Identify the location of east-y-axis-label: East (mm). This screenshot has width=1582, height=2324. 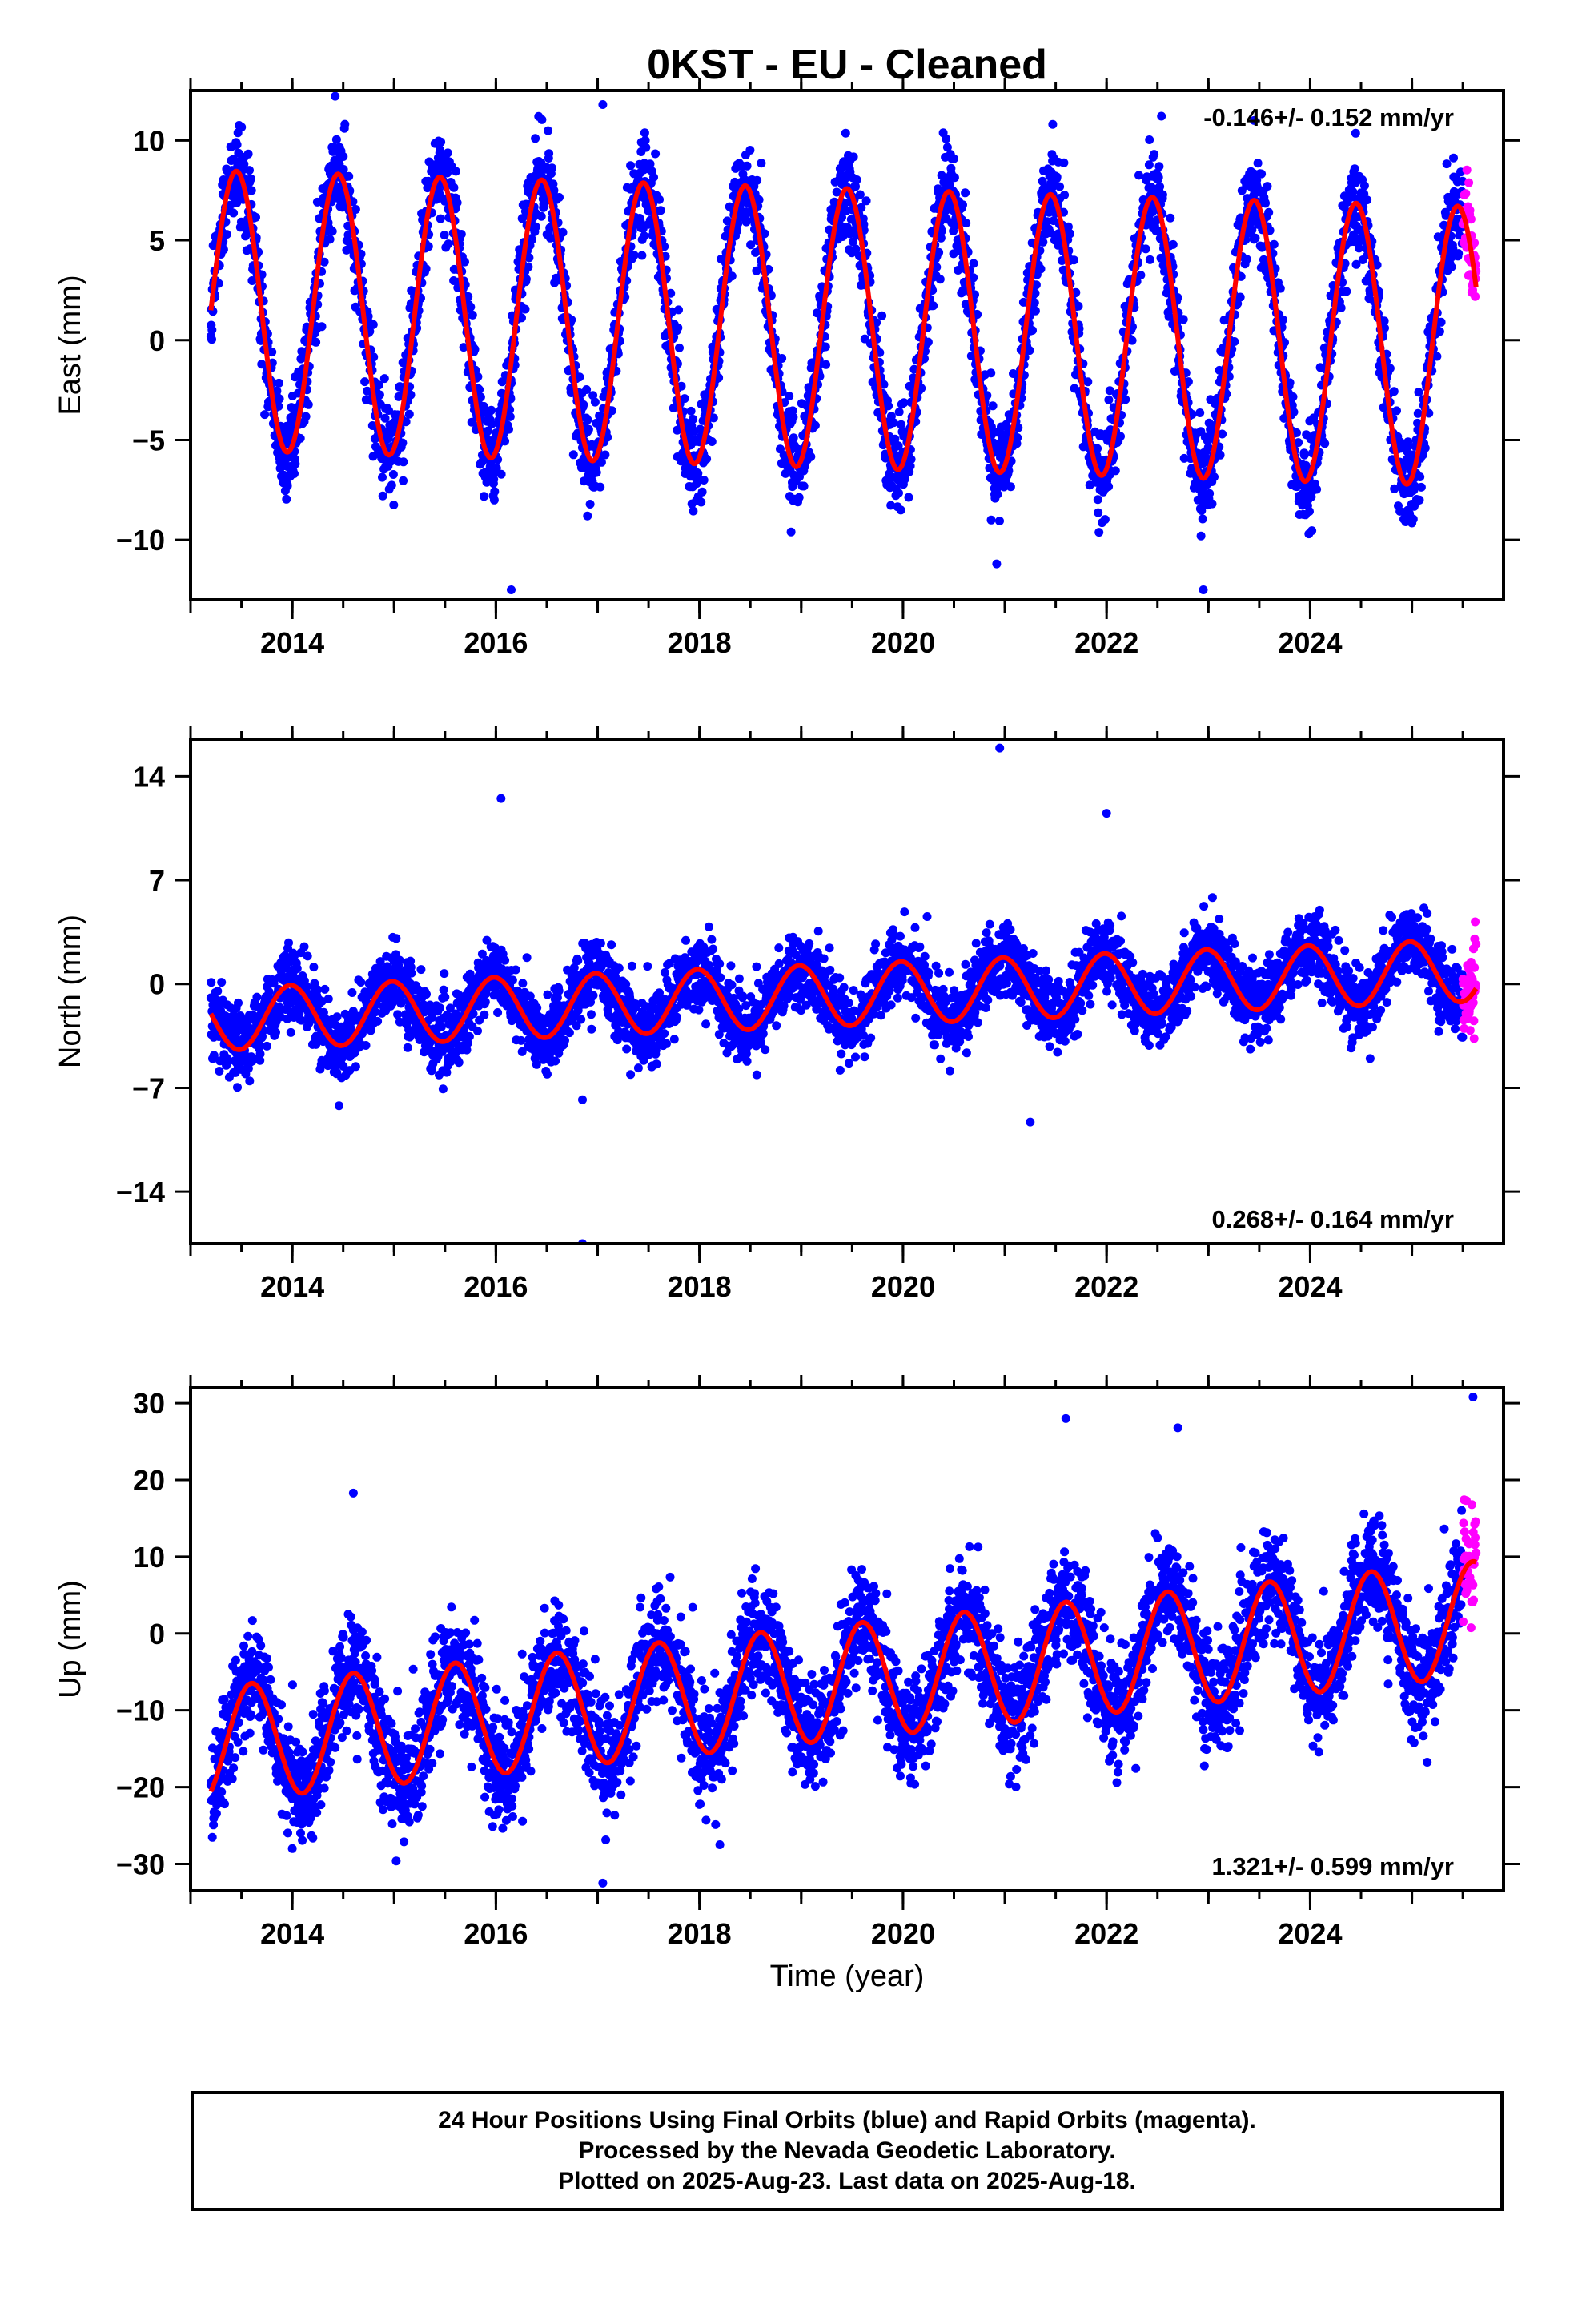
(70, 345).